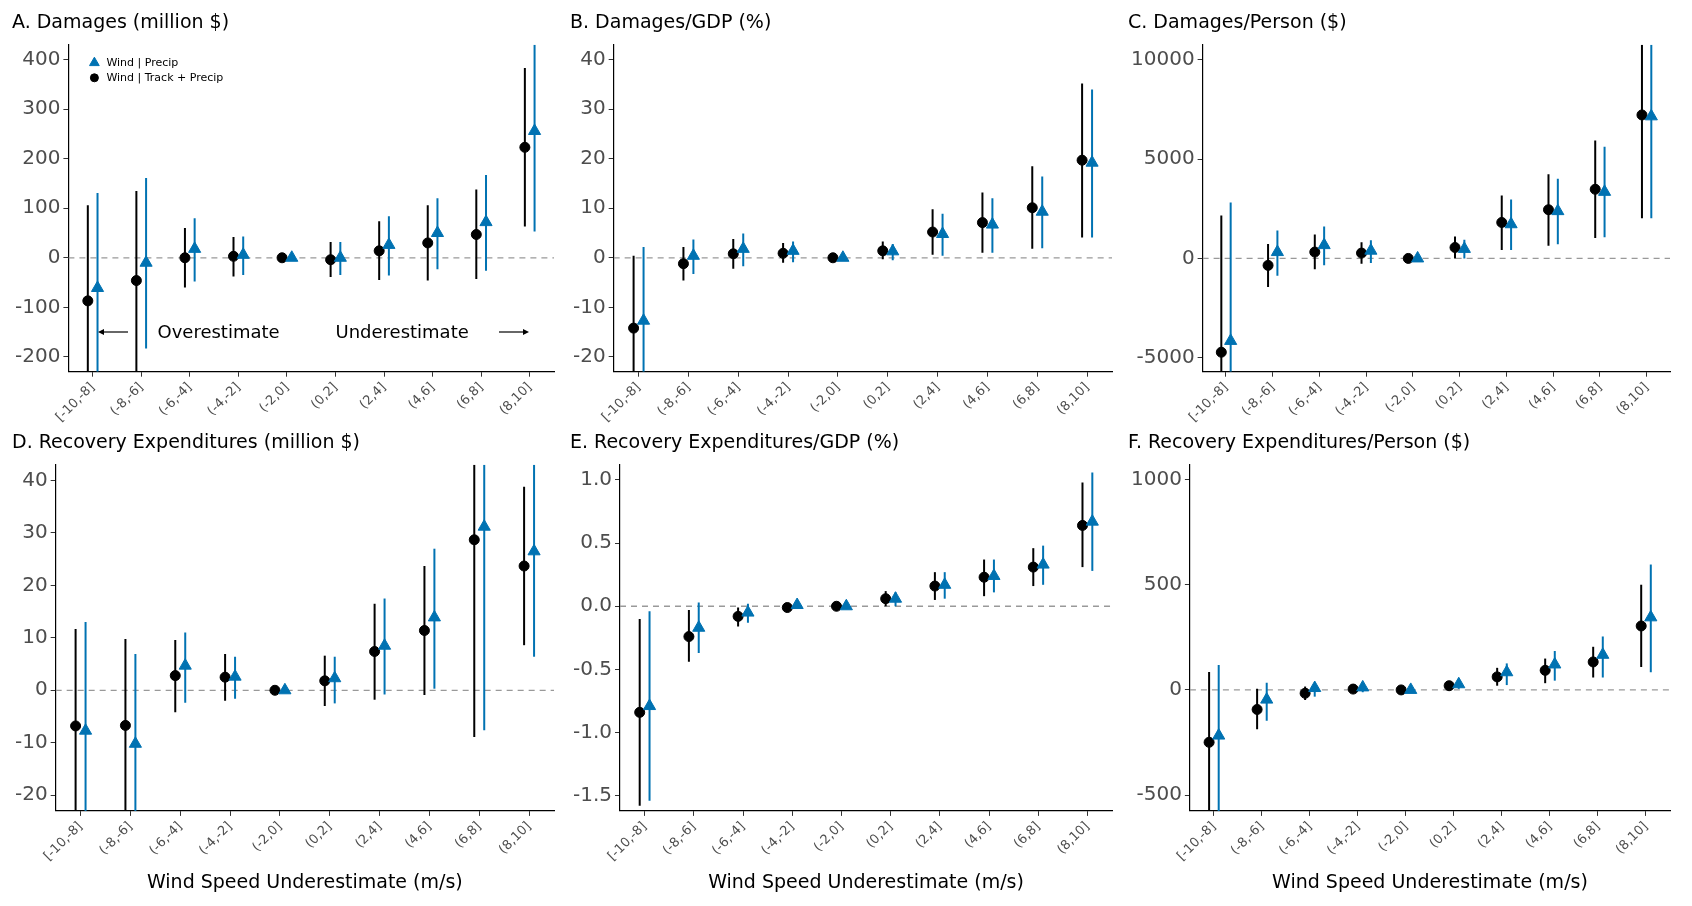 This screenshot has width=1692, height=906. What do you see at coordinates (165, 77) in the screenshot?
I see `legend-label: Wind | Track + Precip` at bounding box center [165, 77].